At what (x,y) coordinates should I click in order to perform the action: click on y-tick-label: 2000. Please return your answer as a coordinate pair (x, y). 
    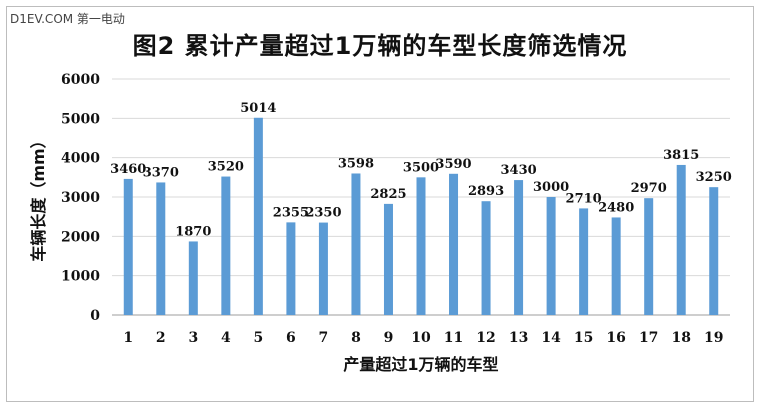
    Looking at the image, I should click on (80, 237).